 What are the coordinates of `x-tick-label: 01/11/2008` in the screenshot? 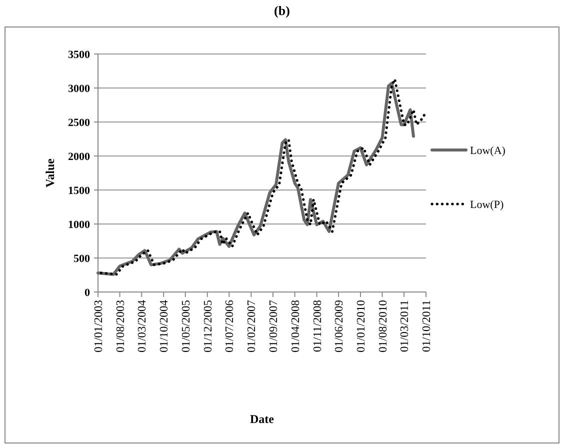 It's located at (318, 326).